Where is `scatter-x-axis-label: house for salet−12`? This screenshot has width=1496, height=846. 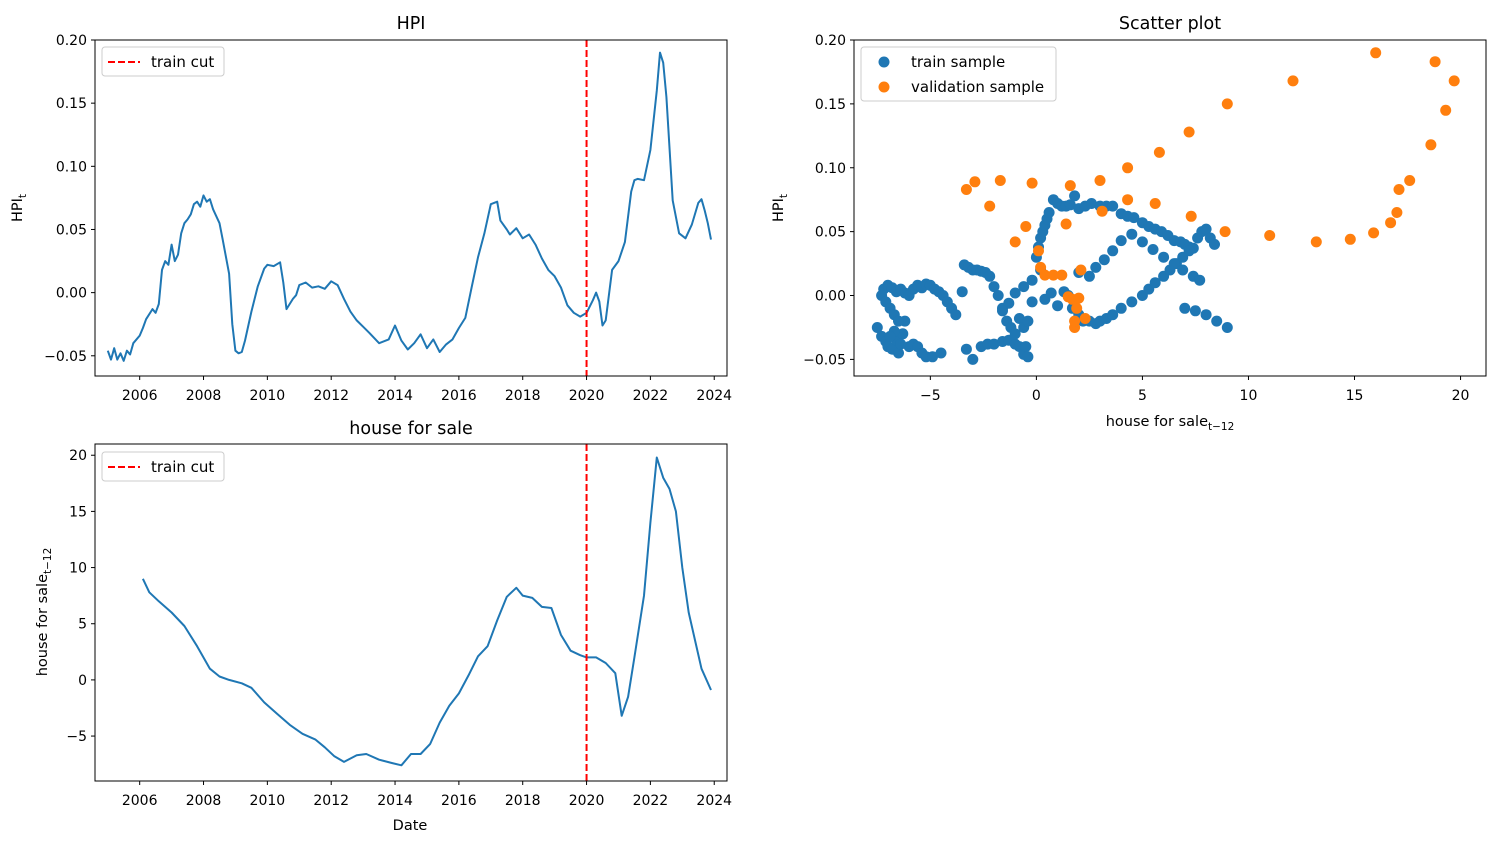
scatter-x-axis-label: house for salet−12 is located at coordinates (1170, 423).